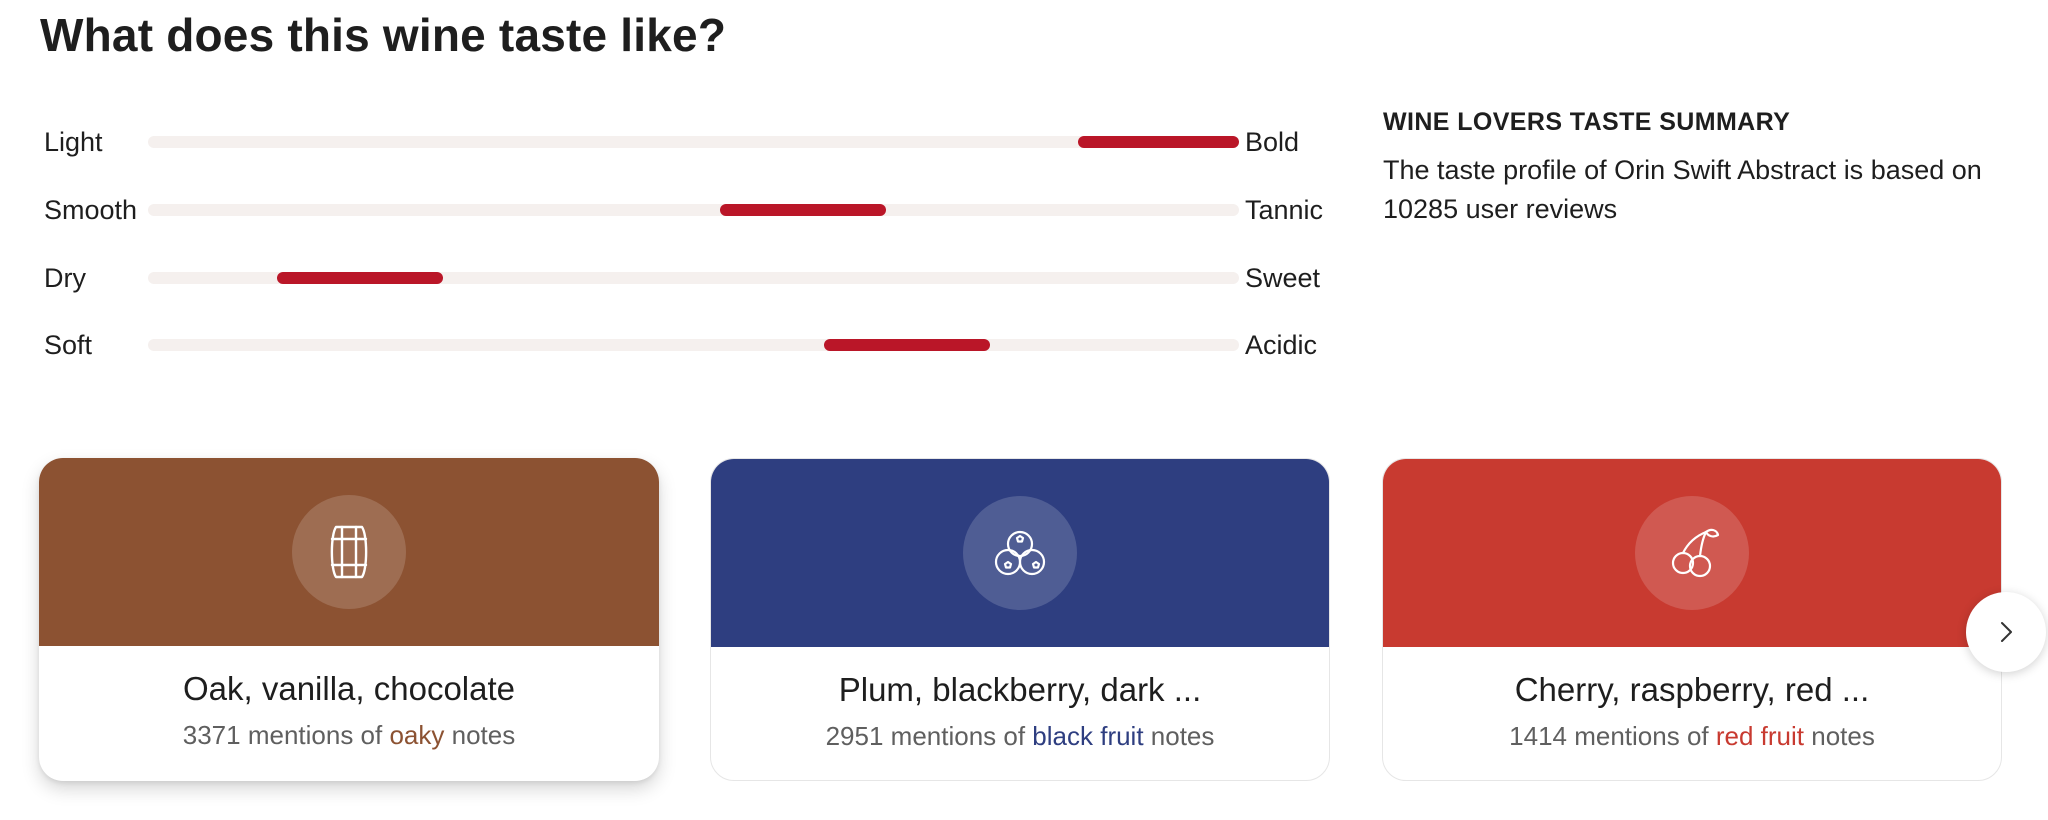  Describe the element at coordinates (211, 735) in the screenshot. I see `mention-count: 3371` at that location.